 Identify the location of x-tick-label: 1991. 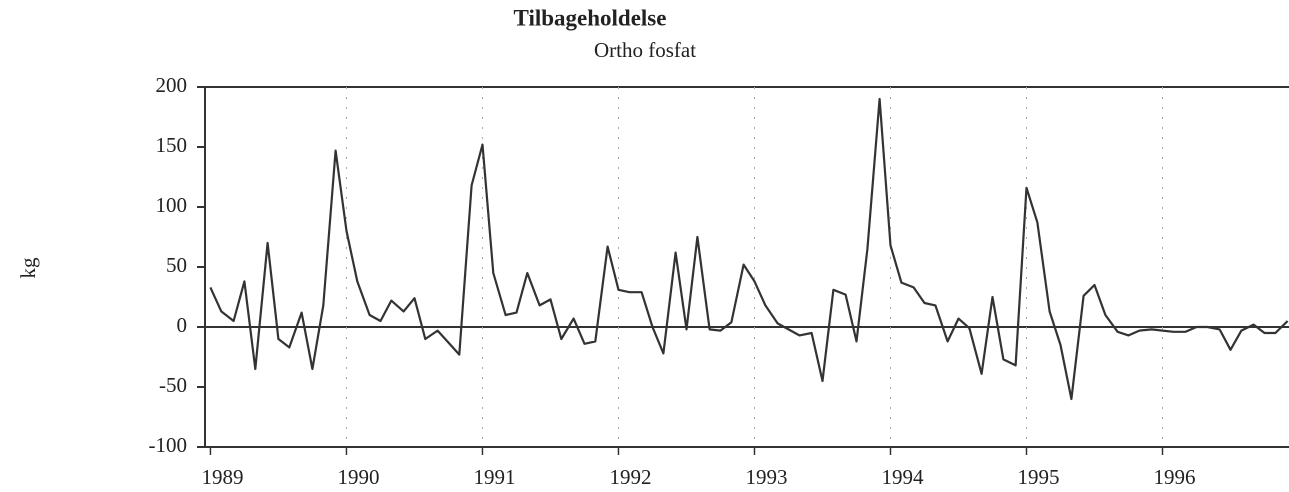
(494, 477).